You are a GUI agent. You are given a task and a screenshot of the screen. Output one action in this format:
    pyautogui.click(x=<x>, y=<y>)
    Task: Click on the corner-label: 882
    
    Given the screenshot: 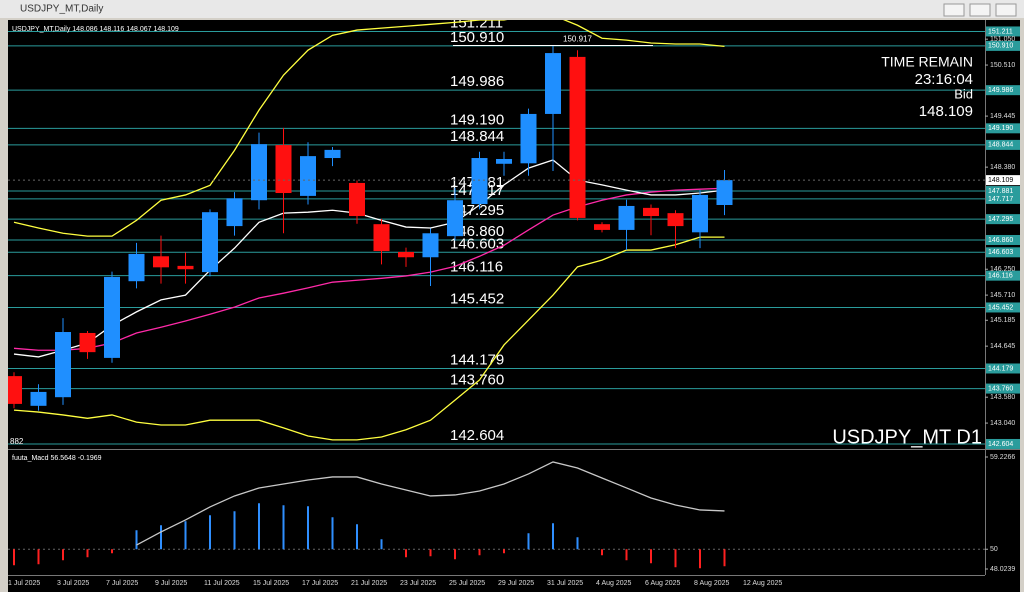 What is the action you would take?
    pyautogui.click(x=17, y=441)
    